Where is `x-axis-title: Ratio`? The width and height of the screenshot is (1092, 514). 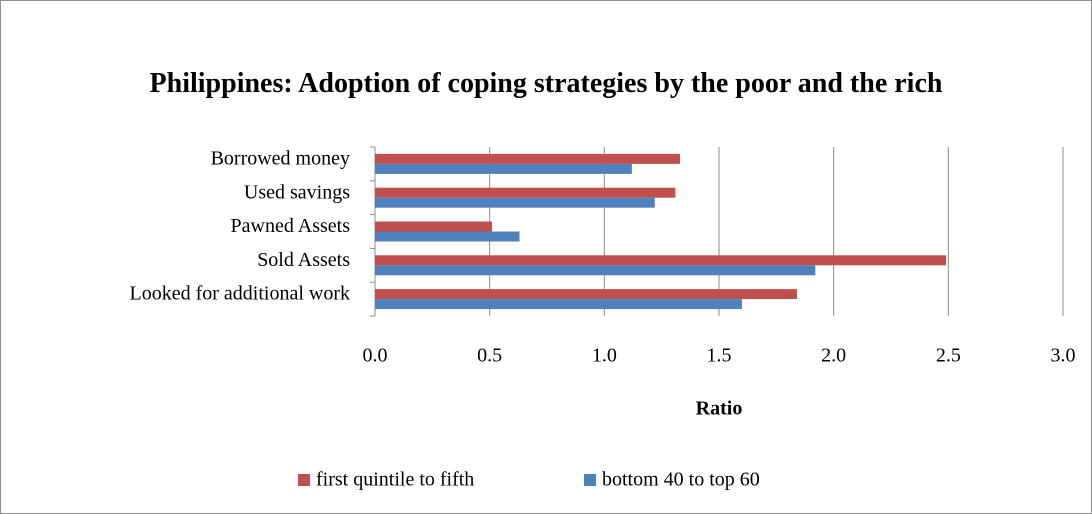 x-axis-title: Ratio is located at coordinates (719, 409).